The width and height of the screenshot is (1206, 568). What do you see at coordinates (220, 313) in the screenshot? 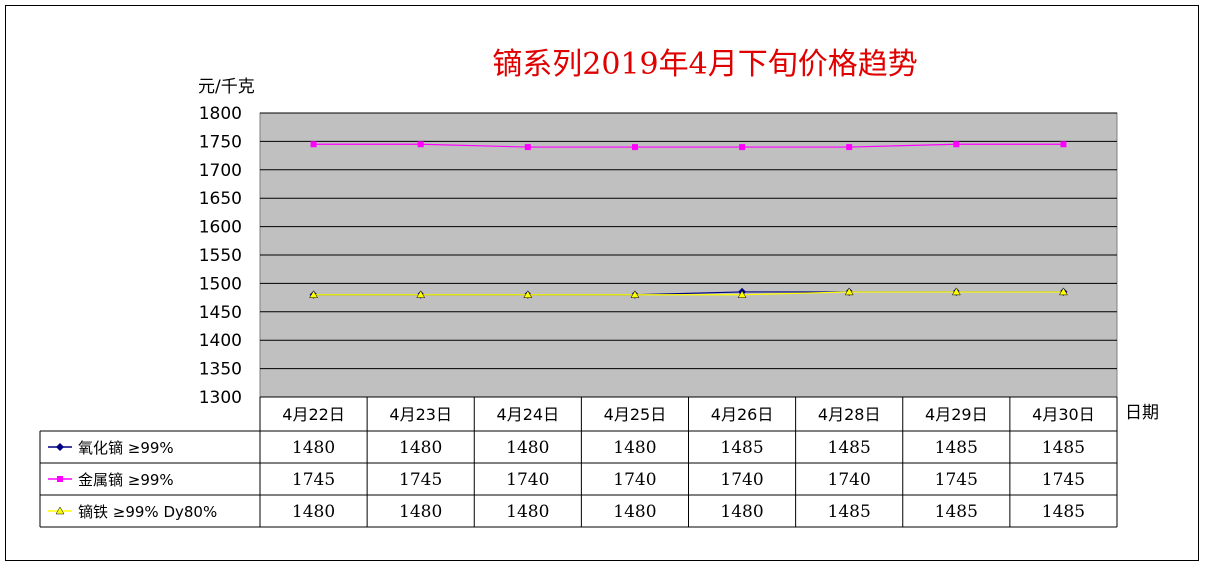
I see `y-tick-label: 1450` at bounding box center [220, 313].